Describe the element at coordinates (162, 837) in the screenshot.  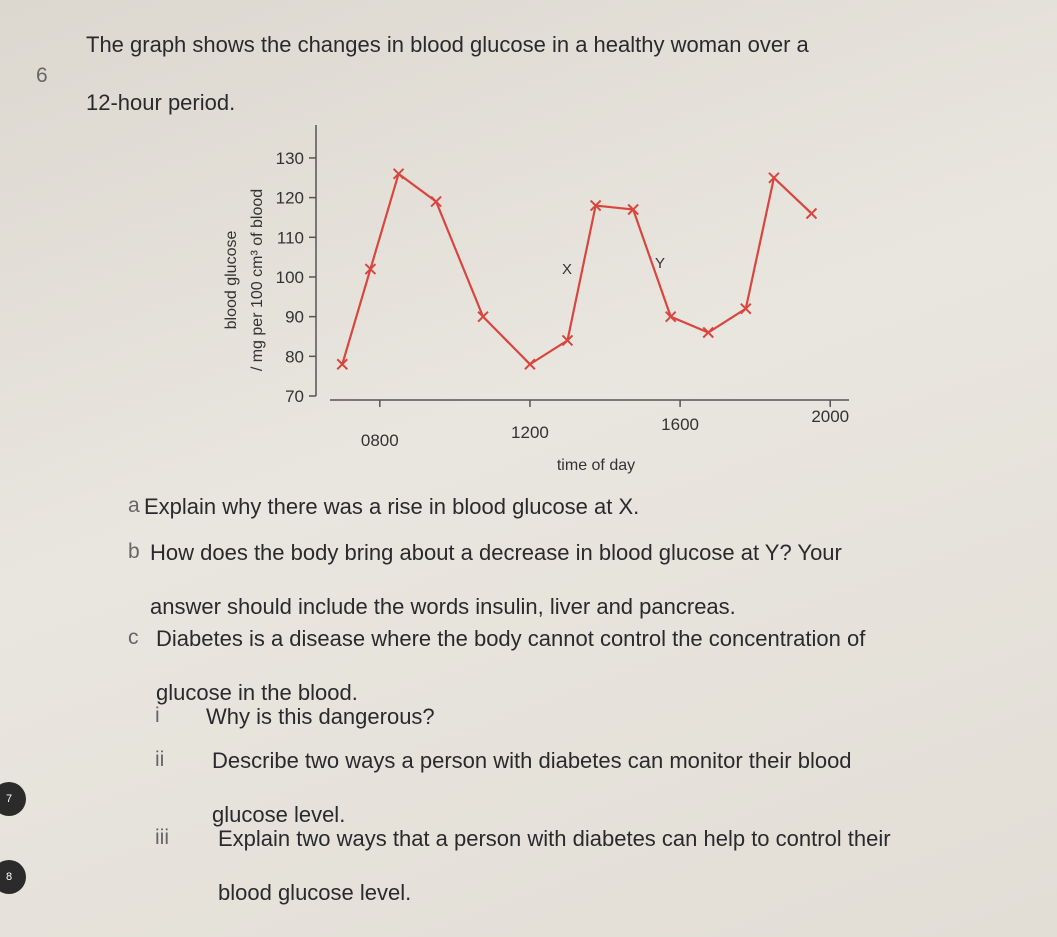
I see `part-label: iii` at that location.